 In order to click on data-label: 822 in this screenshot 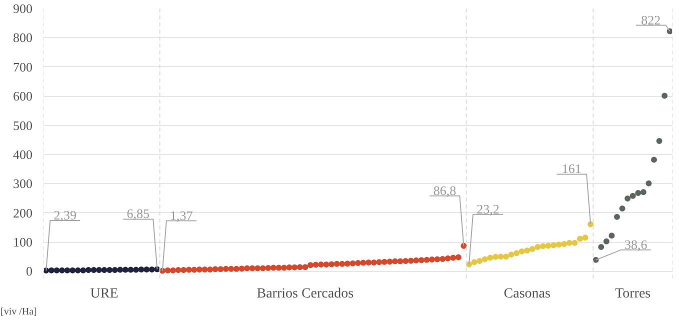, I will do `click(651, 20)`.